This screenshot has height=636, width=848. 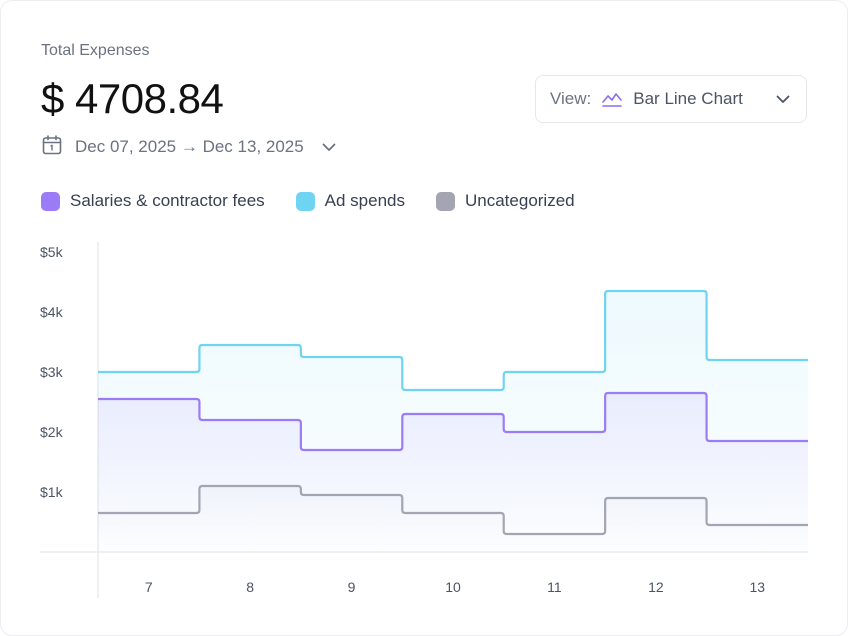 What do you see at coordinates (688, 98) in the screenshot?
I see `view-select-value: Bar Line Chart` at bounding box center [688, 98].